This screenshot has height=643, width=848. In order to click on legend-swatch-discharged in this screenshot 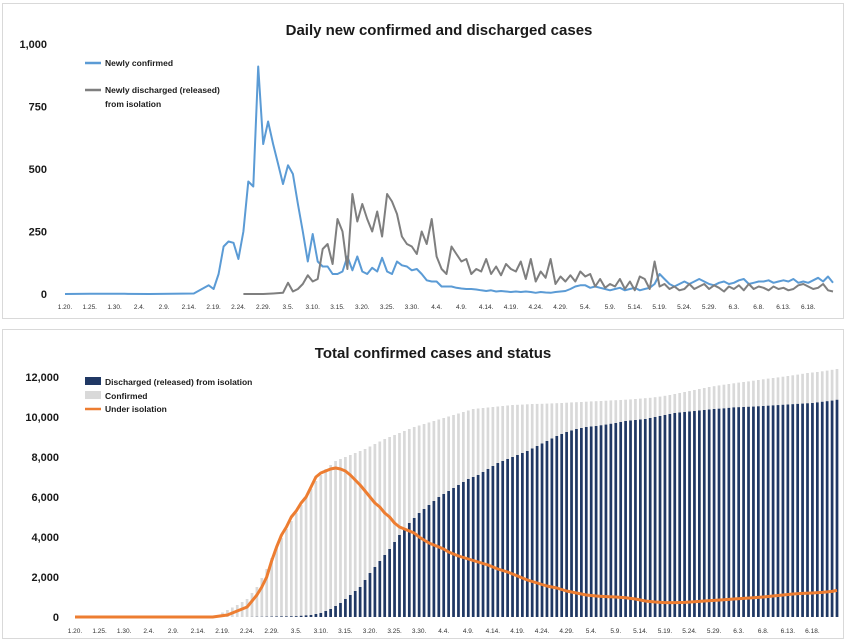, I will do `click(93, 381)`.